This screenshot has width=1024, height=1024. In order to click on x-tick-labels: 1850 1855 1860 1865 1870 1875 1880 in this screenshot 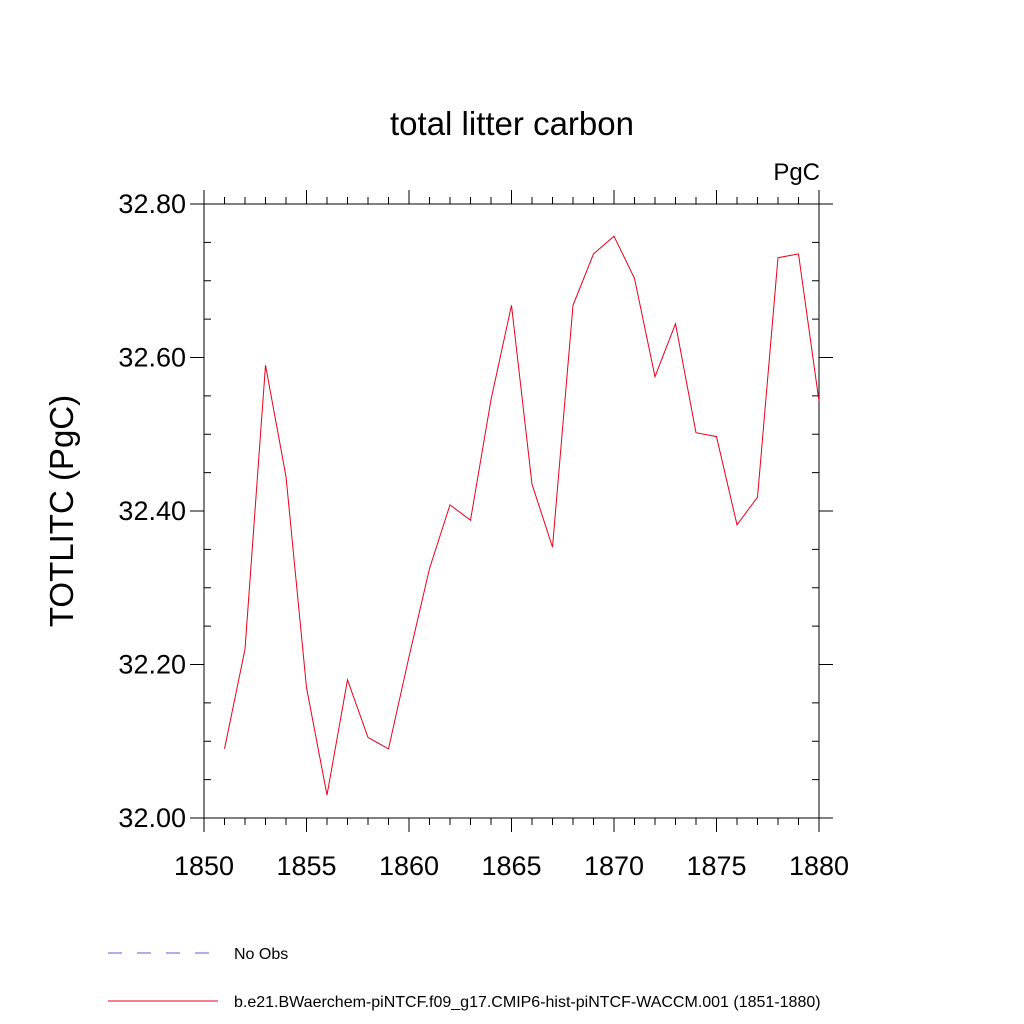, I will do `click(511, 866)`.